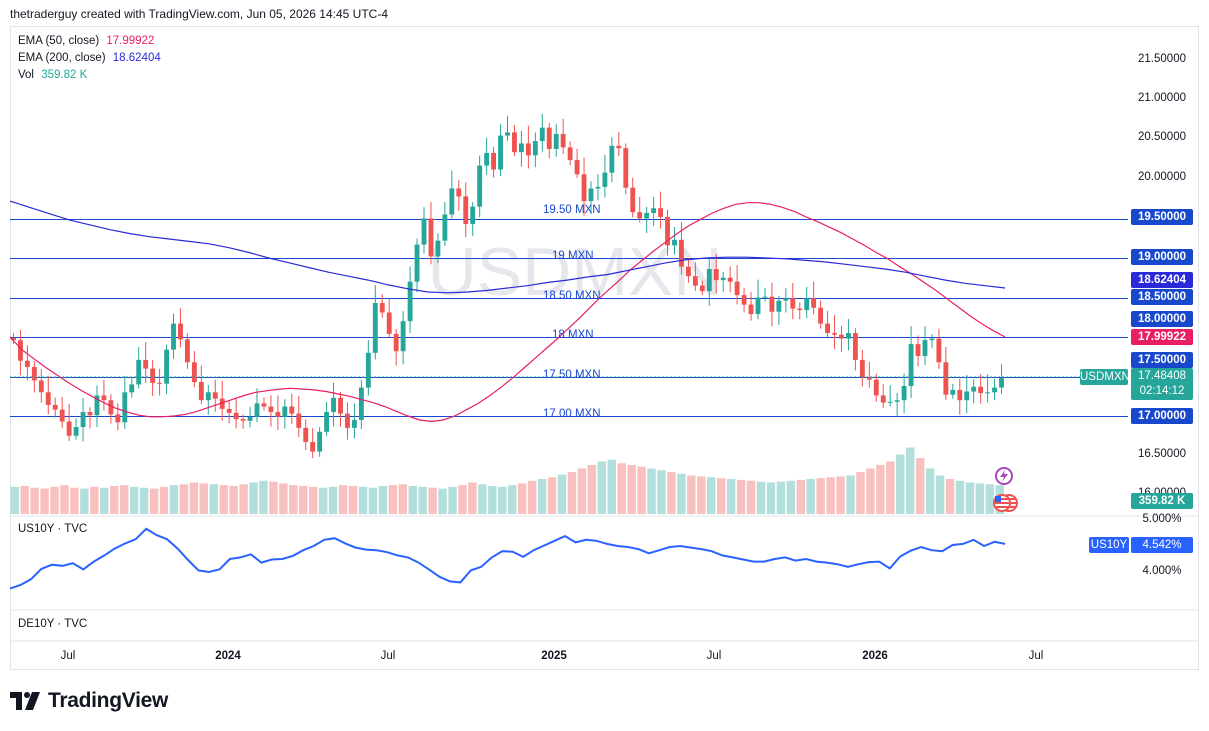  Describe the element at coordinates (1162, 297) in the screenshot. I see `level-tag-1850: 18.50000` at that location.